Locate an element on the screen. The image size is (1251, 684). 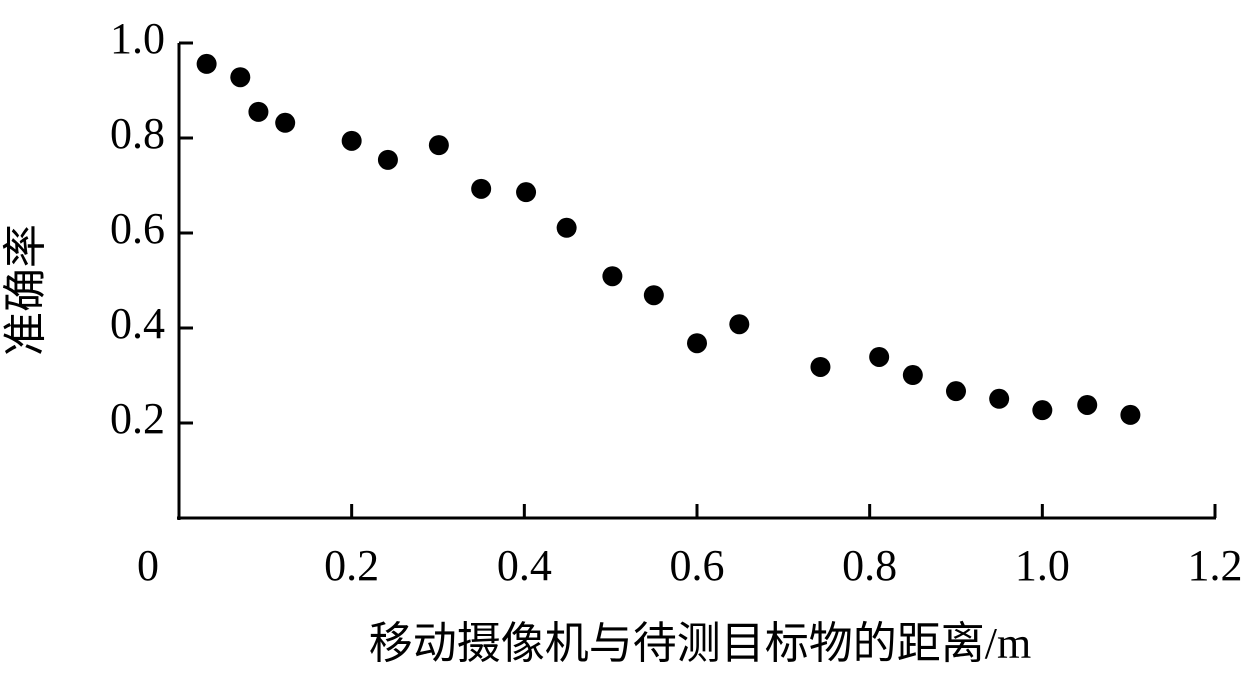
x-tick-label: 0.8 is located at coordinates (869, 565).